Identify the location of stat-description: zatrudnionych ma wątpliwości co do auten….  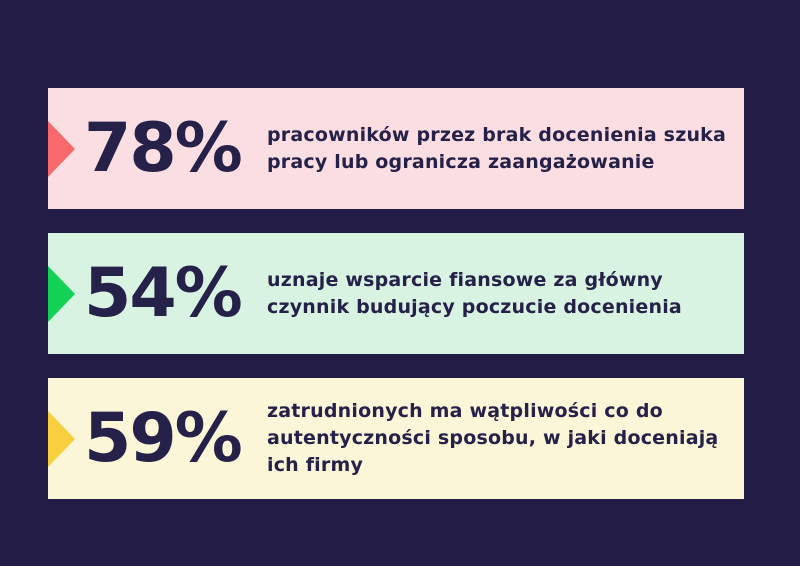
(492, 438).